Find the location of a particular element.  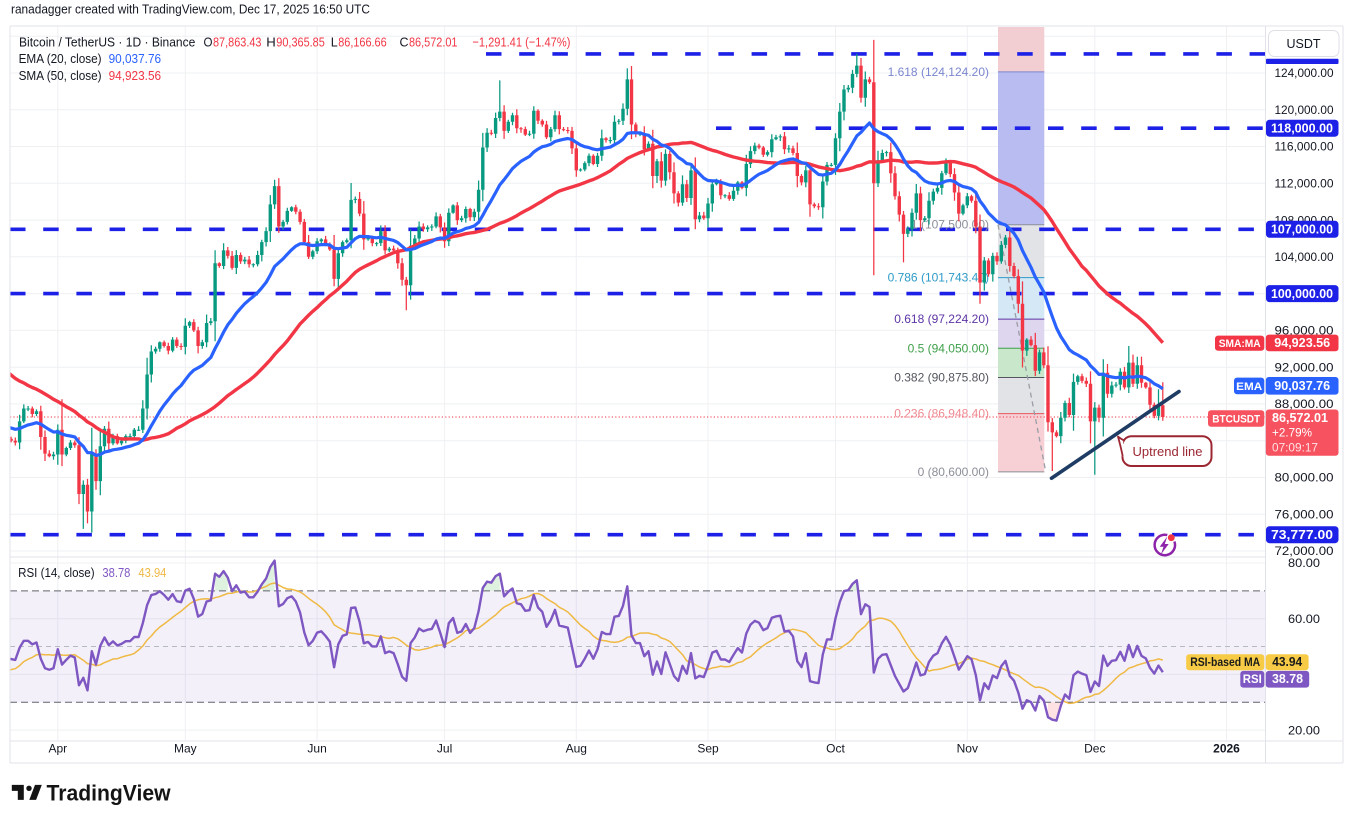

svg-text: 90,365.85 is located at coordinates (300, 42).